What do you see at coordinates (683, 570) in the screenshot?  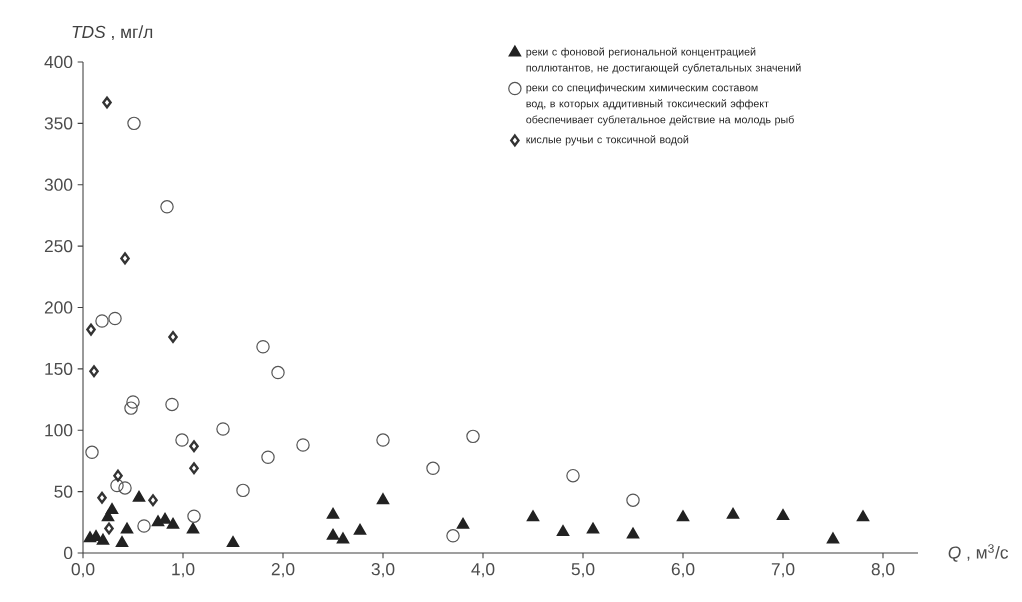 I see `x-tick-label: 6,0` at bounding box center [683, 570].